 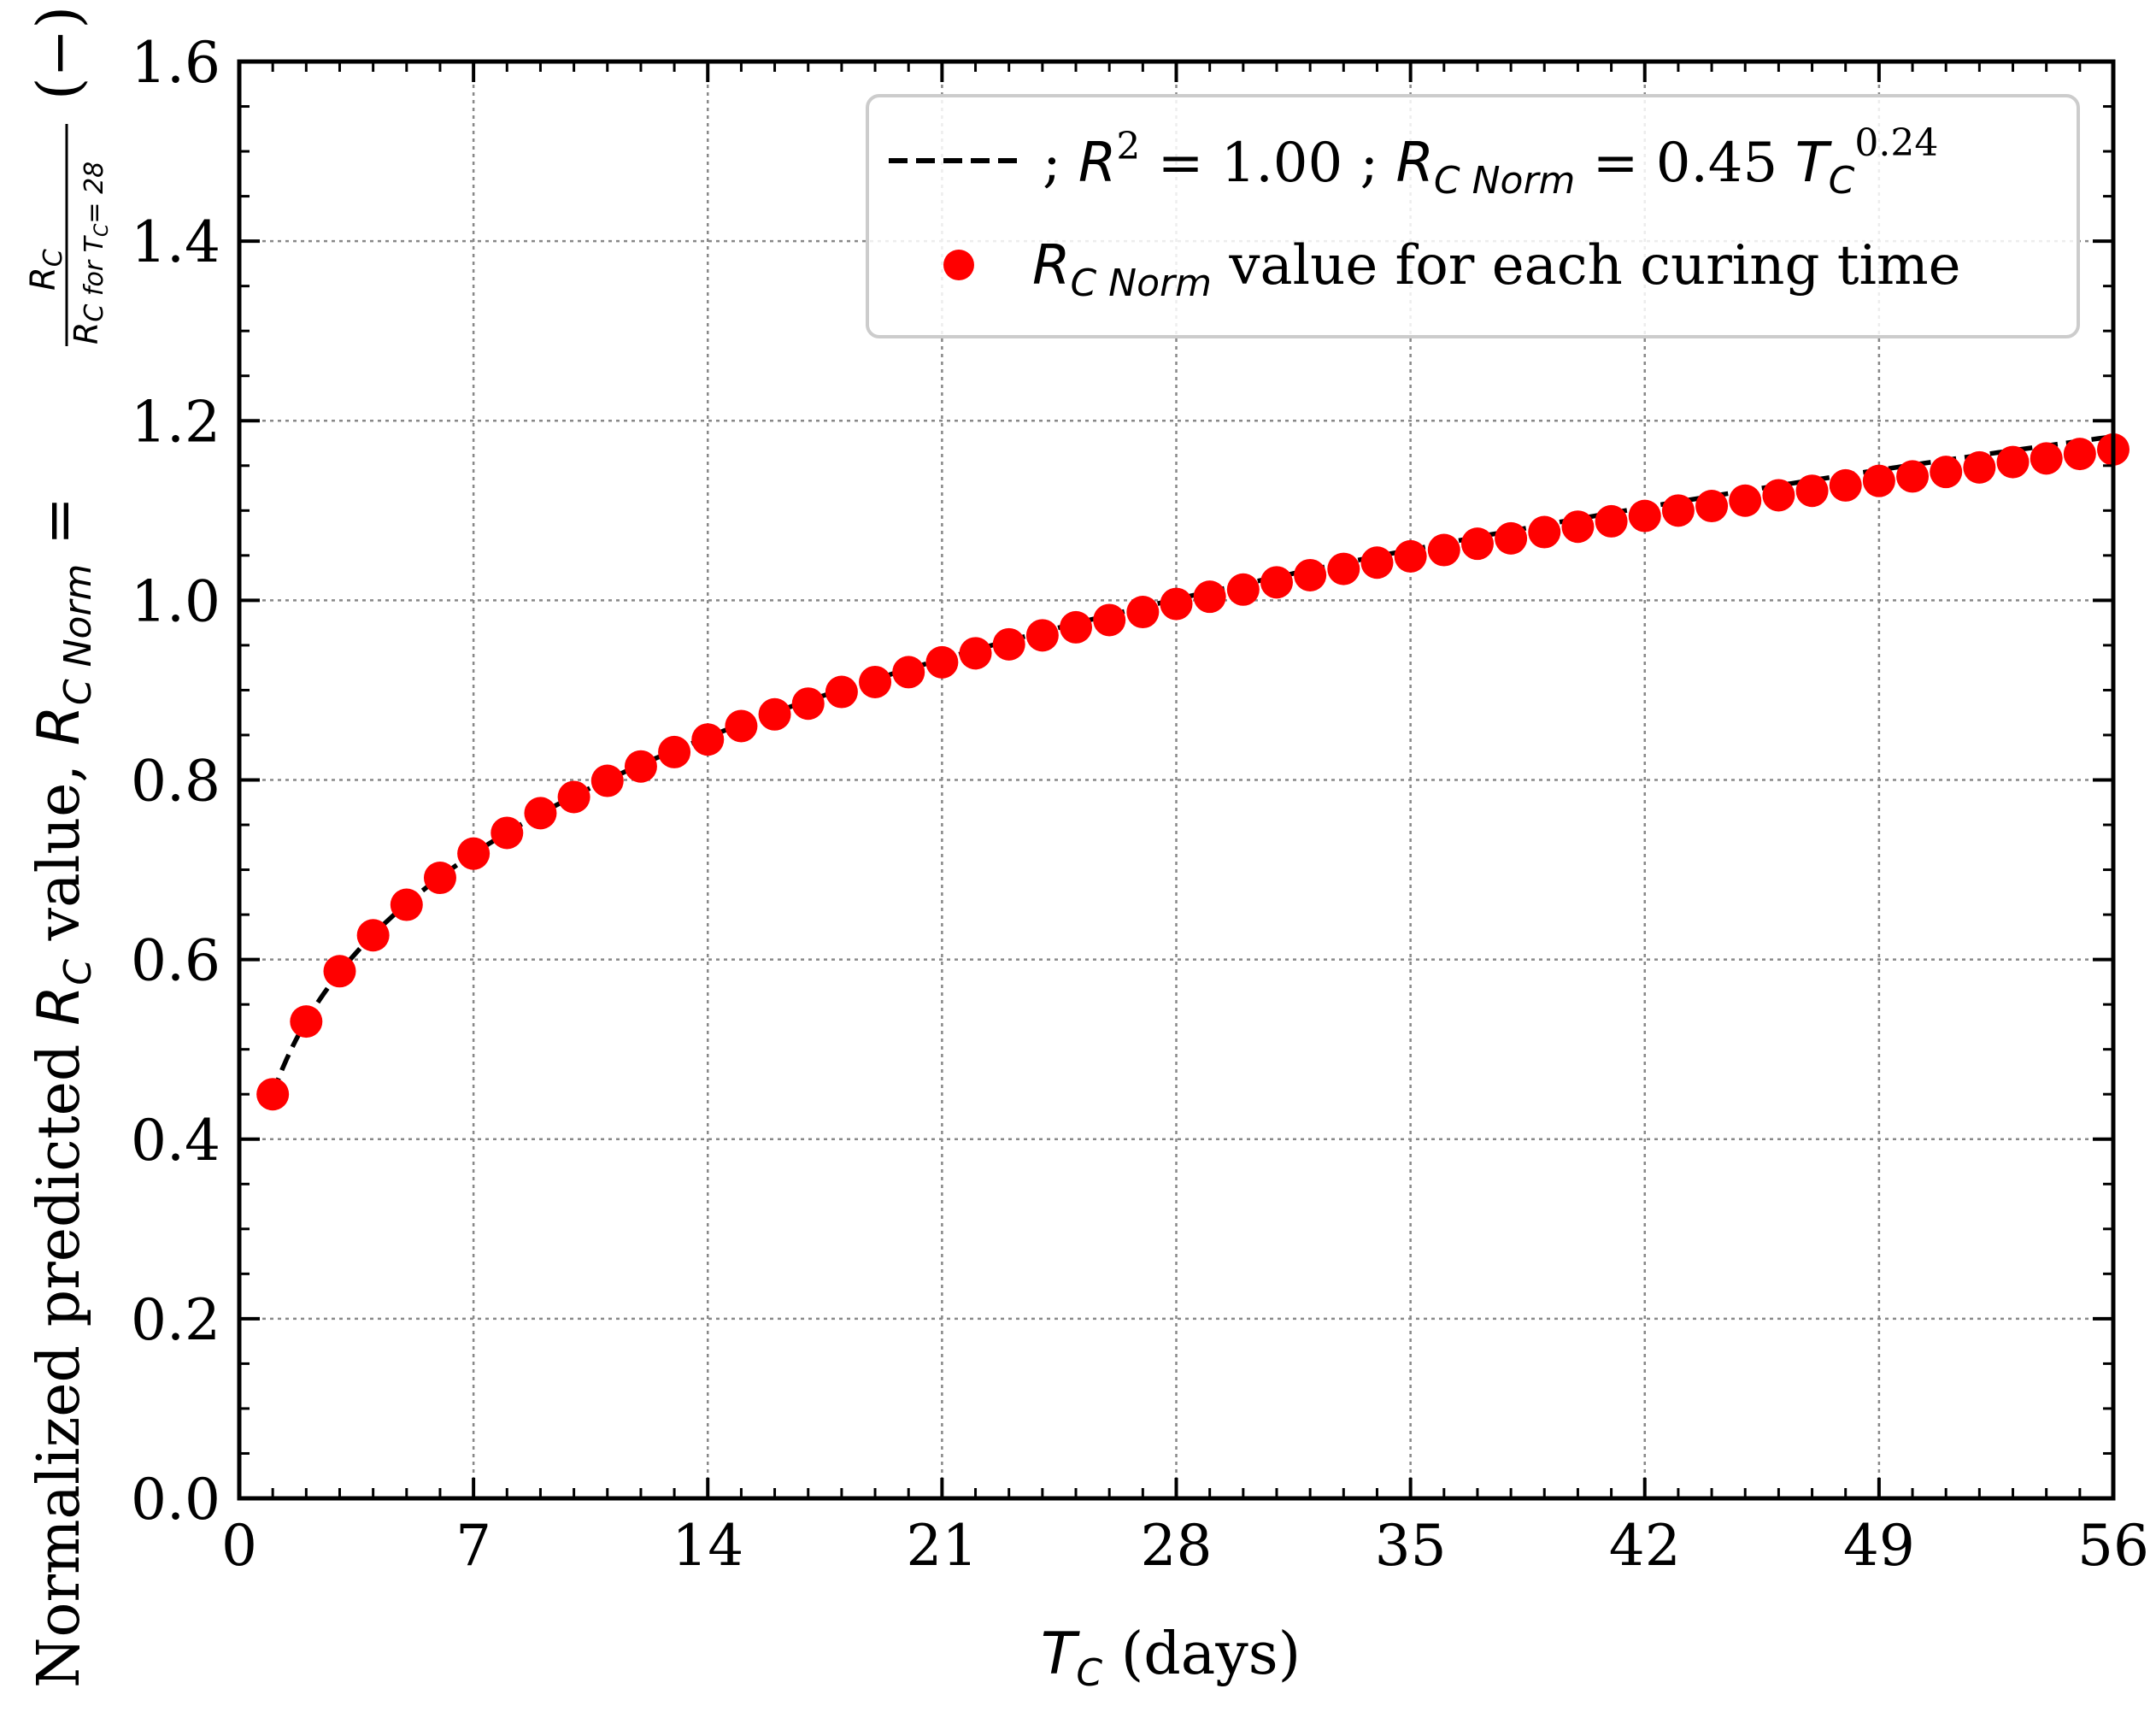 What do you see at coordinates (59, 53) in the screenshot?
I see `y-label-unit: (−)` at bounding box center [59, 53].